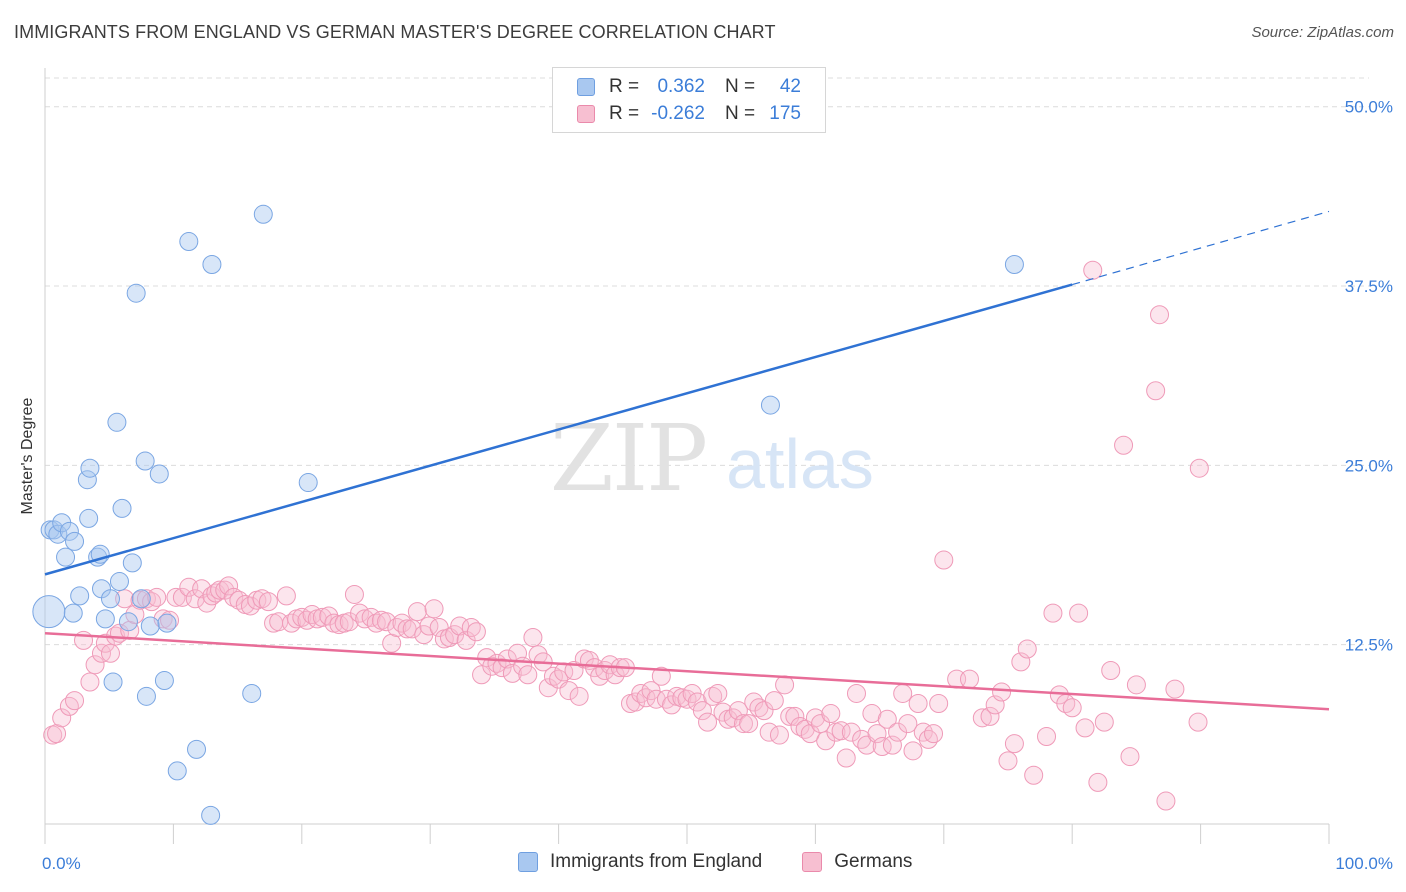 This screenshot has width=1406, height=892. Describe the element at coordinates (1364, 863) in the screenshot. I see `x-tick-label: 100.0%` at that location.